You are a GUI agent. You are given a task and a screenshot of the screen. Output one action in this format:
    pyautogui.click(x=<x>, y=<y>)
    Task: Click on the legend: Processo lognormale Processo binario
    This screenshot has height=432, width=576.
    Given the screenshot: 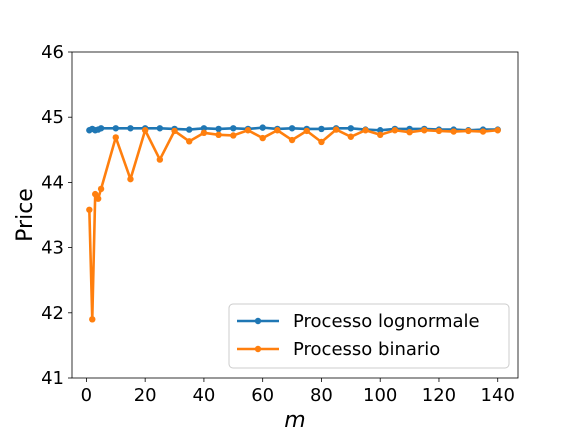 What is the action you would take?
    pyautogui.click(x=369, y=336)
    